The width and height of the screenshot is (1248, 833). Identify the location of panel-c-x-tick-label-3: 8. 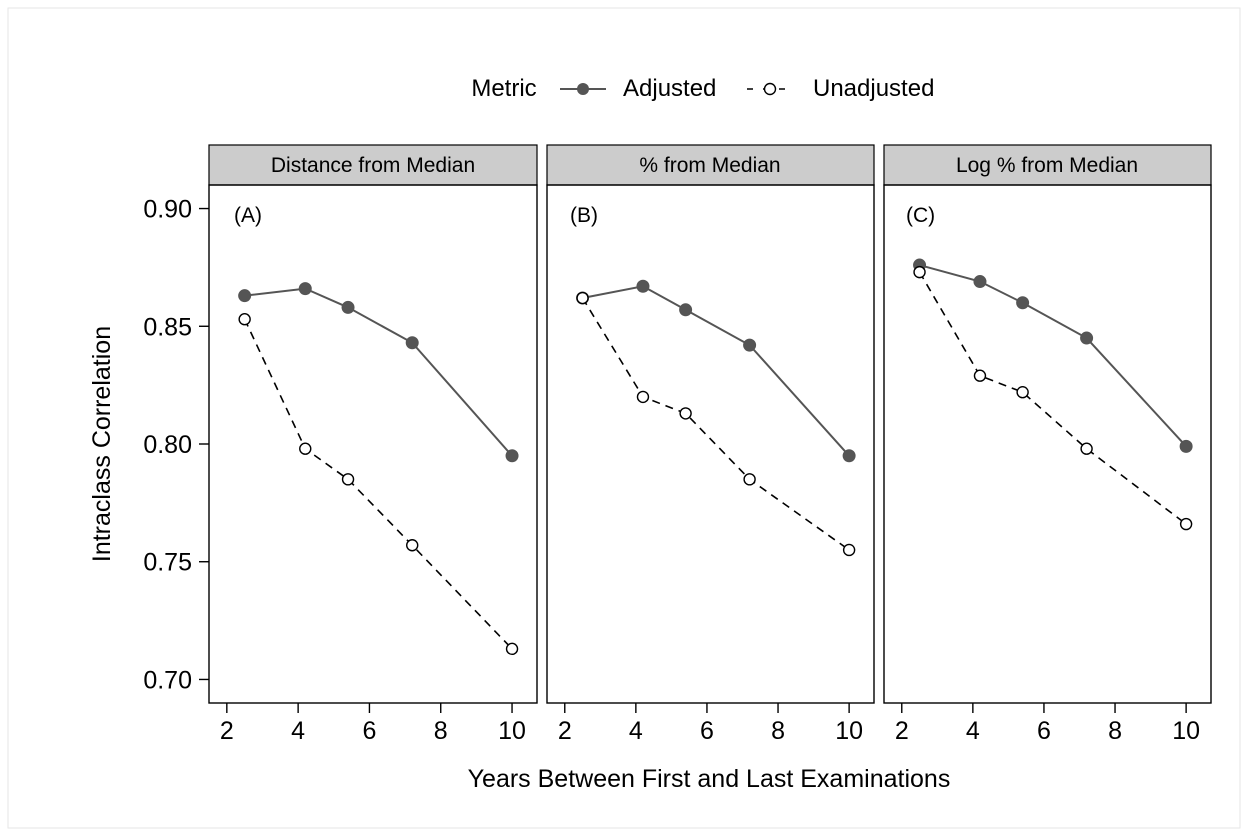
(1115, 731).